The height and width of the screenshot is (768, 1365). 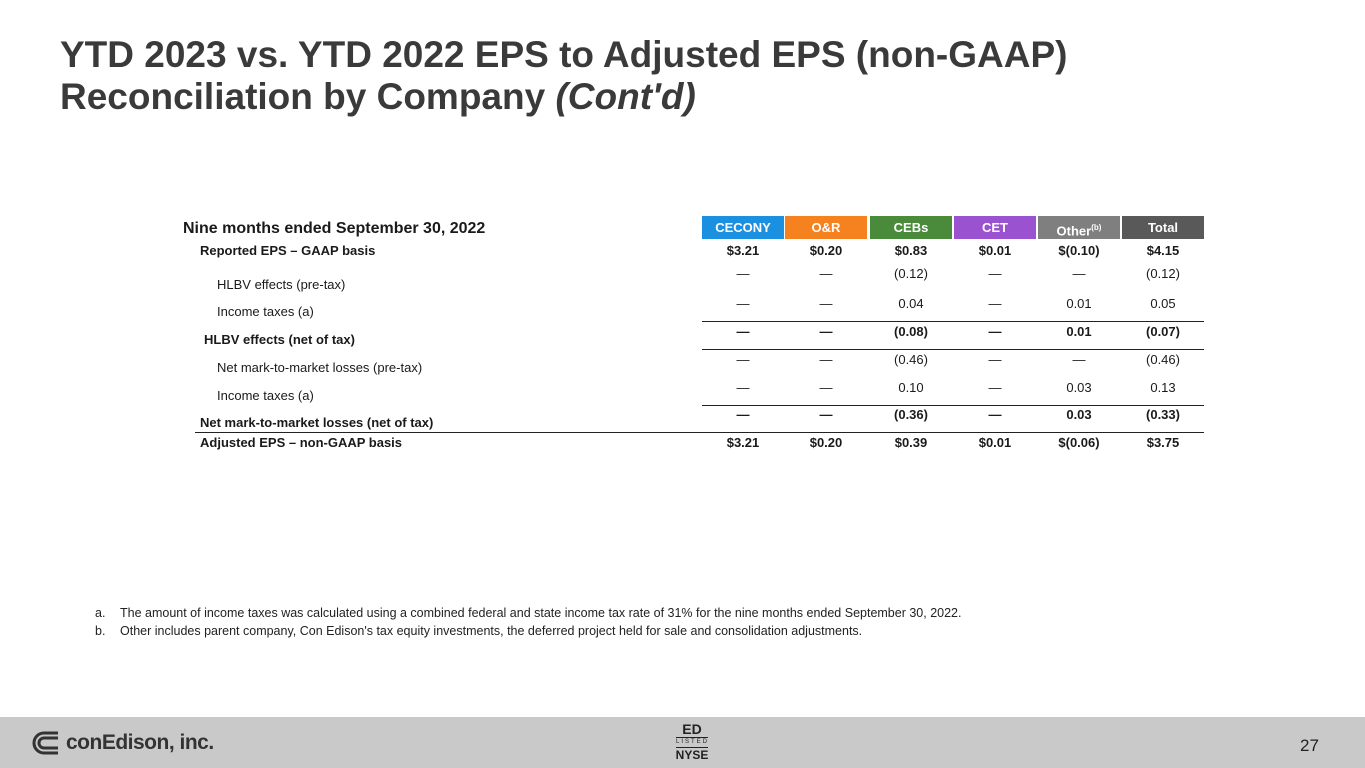 I want to click on column-label: CECONY, so click(x=743, y=227).